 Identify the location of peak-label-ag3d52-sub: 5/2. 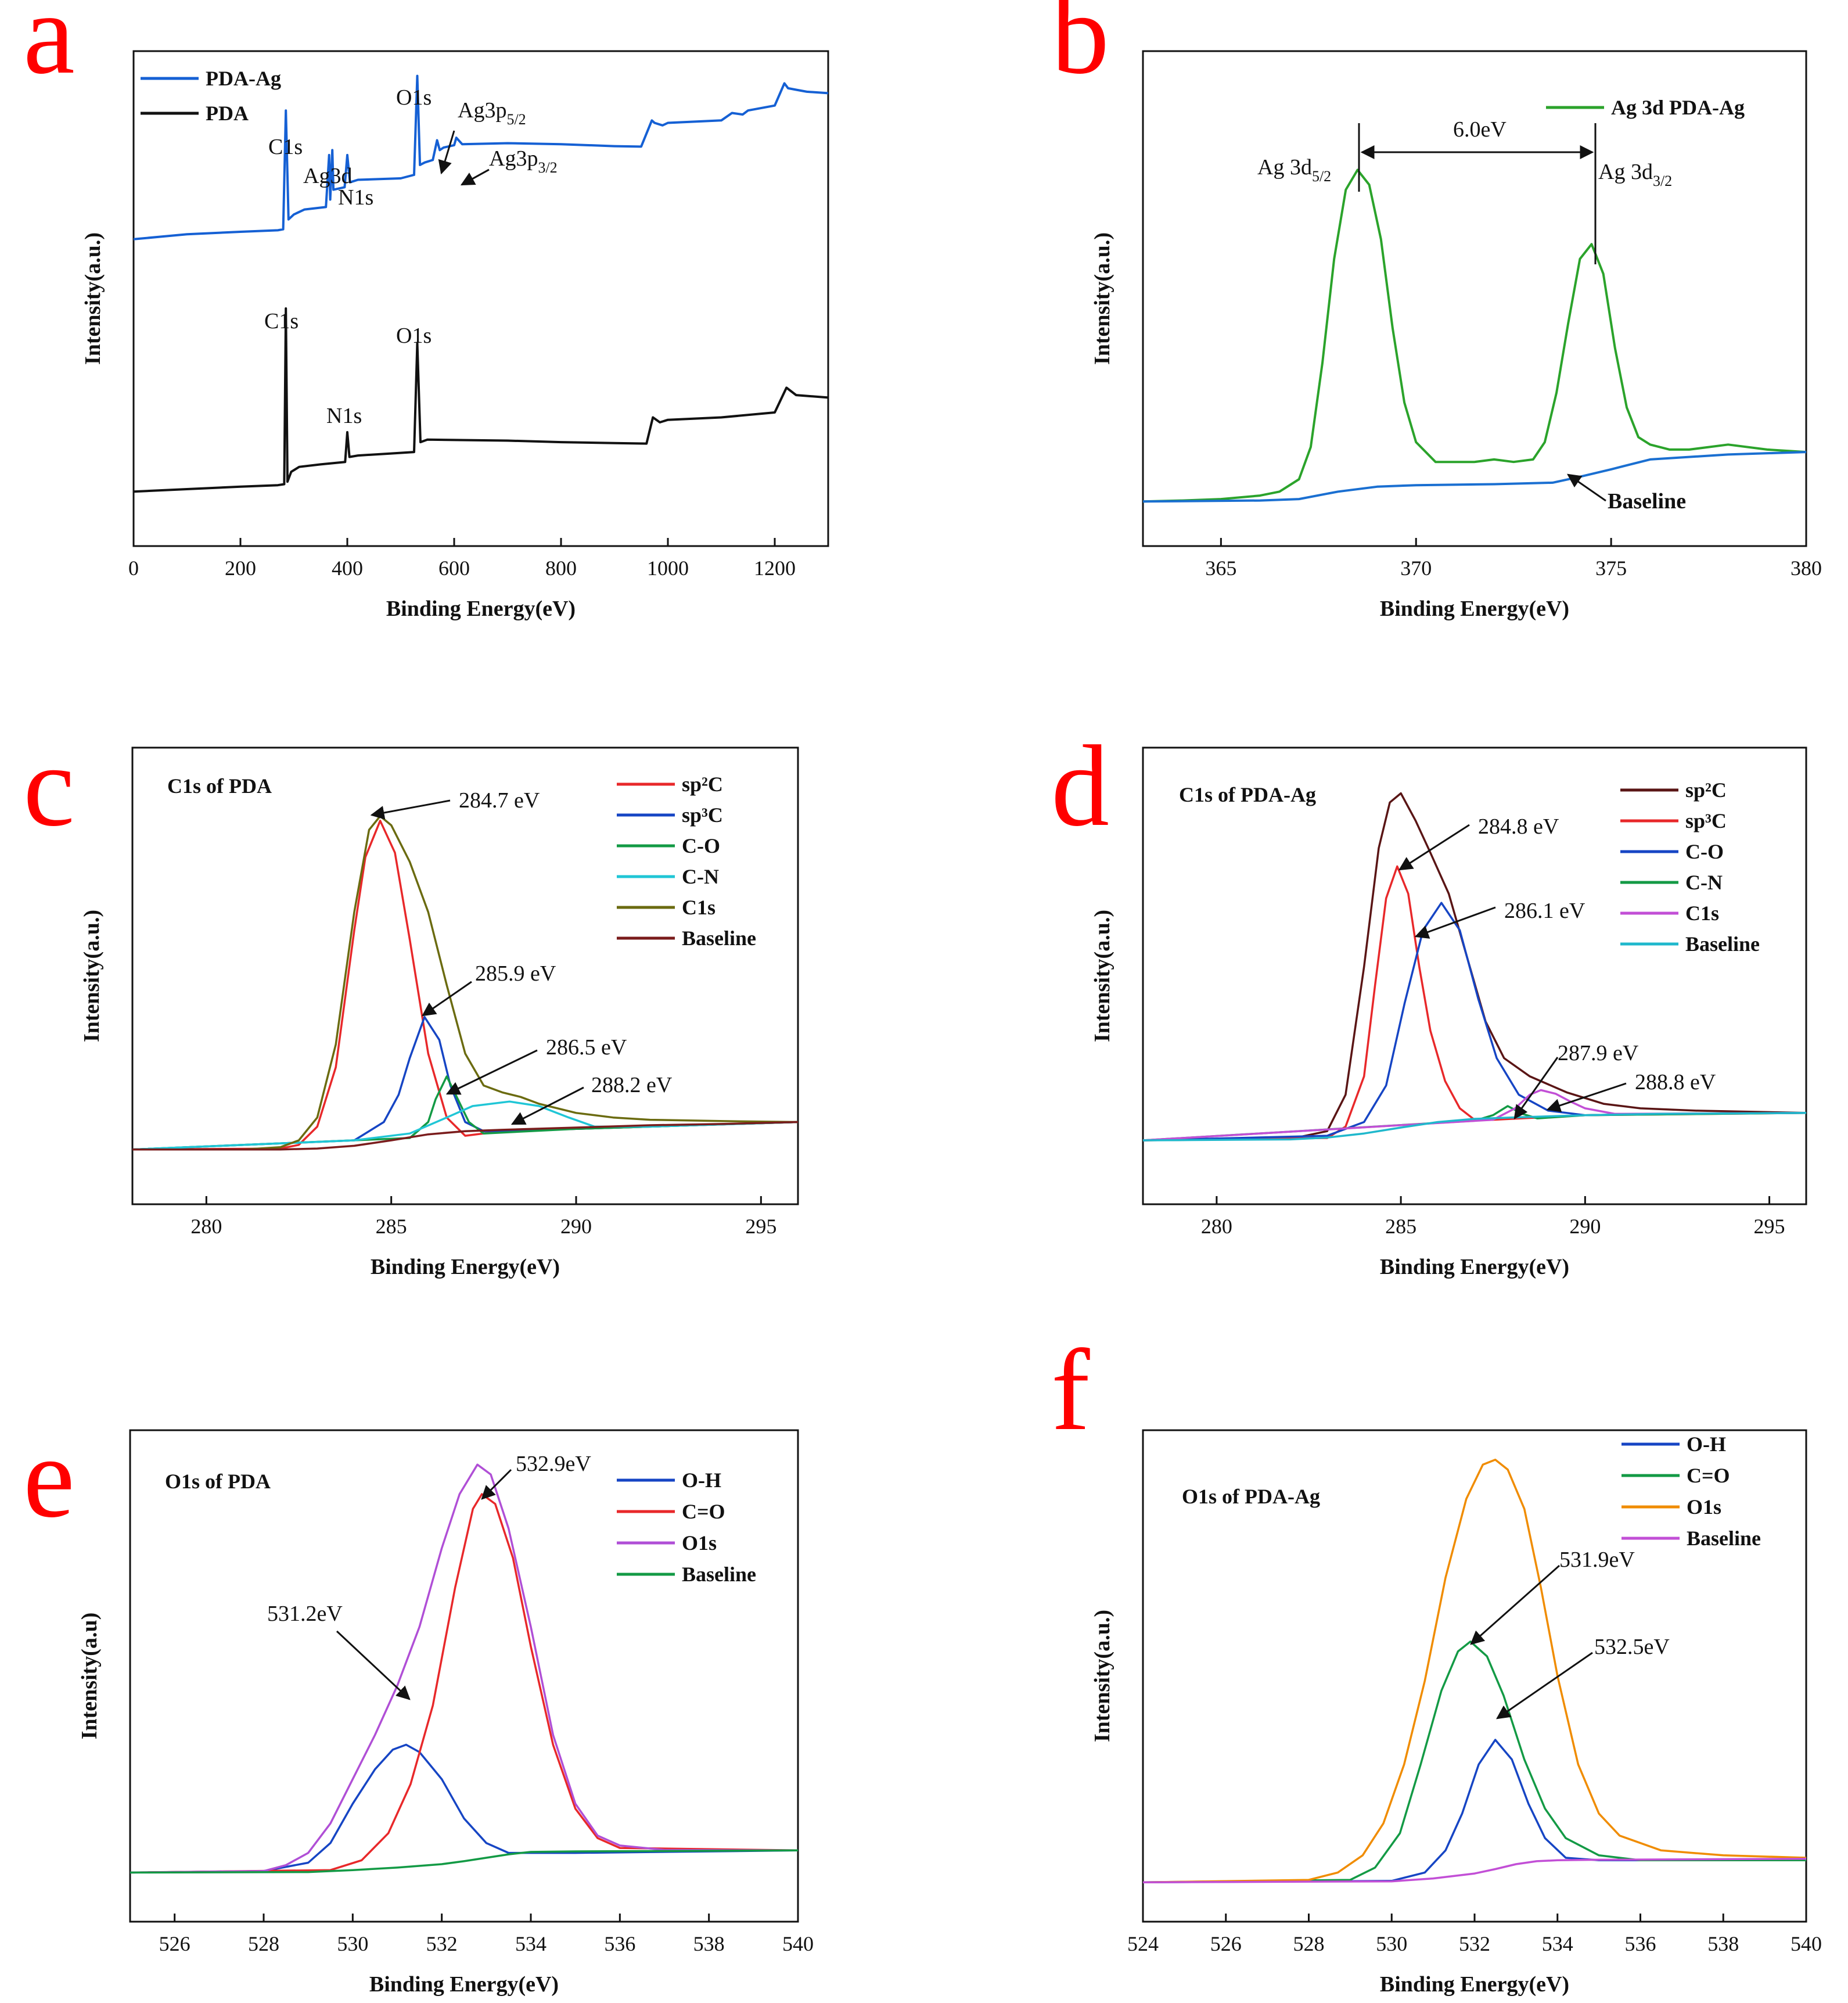
(1321, 176).